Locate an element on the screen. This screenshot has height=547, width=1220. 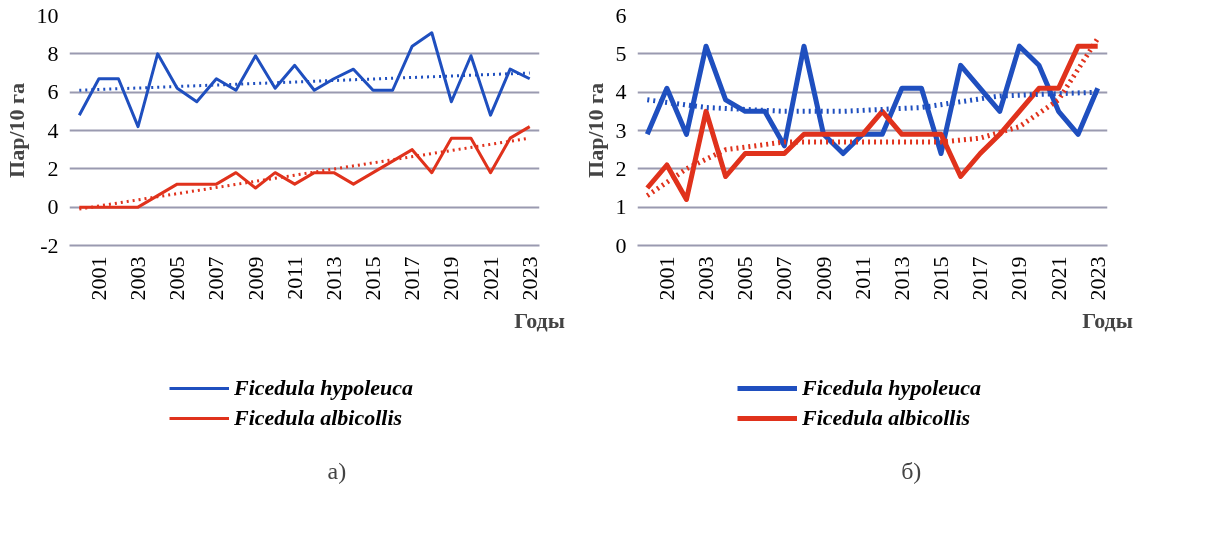
text: б) is located at coordinates (911, 470).